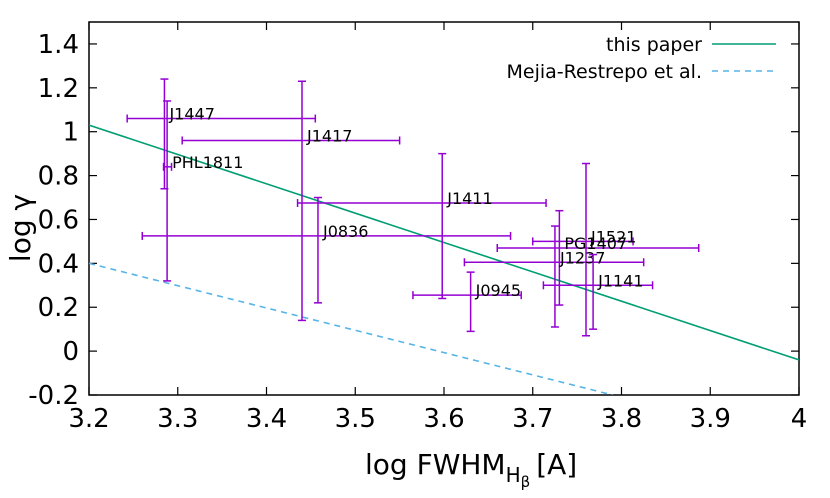 The width and height of the screenshot is (830, 498). What do you see at coordinates (58, 220) in the screenshot?
I see `y-tick-label: 0.6` at bounding box center [58, 220].